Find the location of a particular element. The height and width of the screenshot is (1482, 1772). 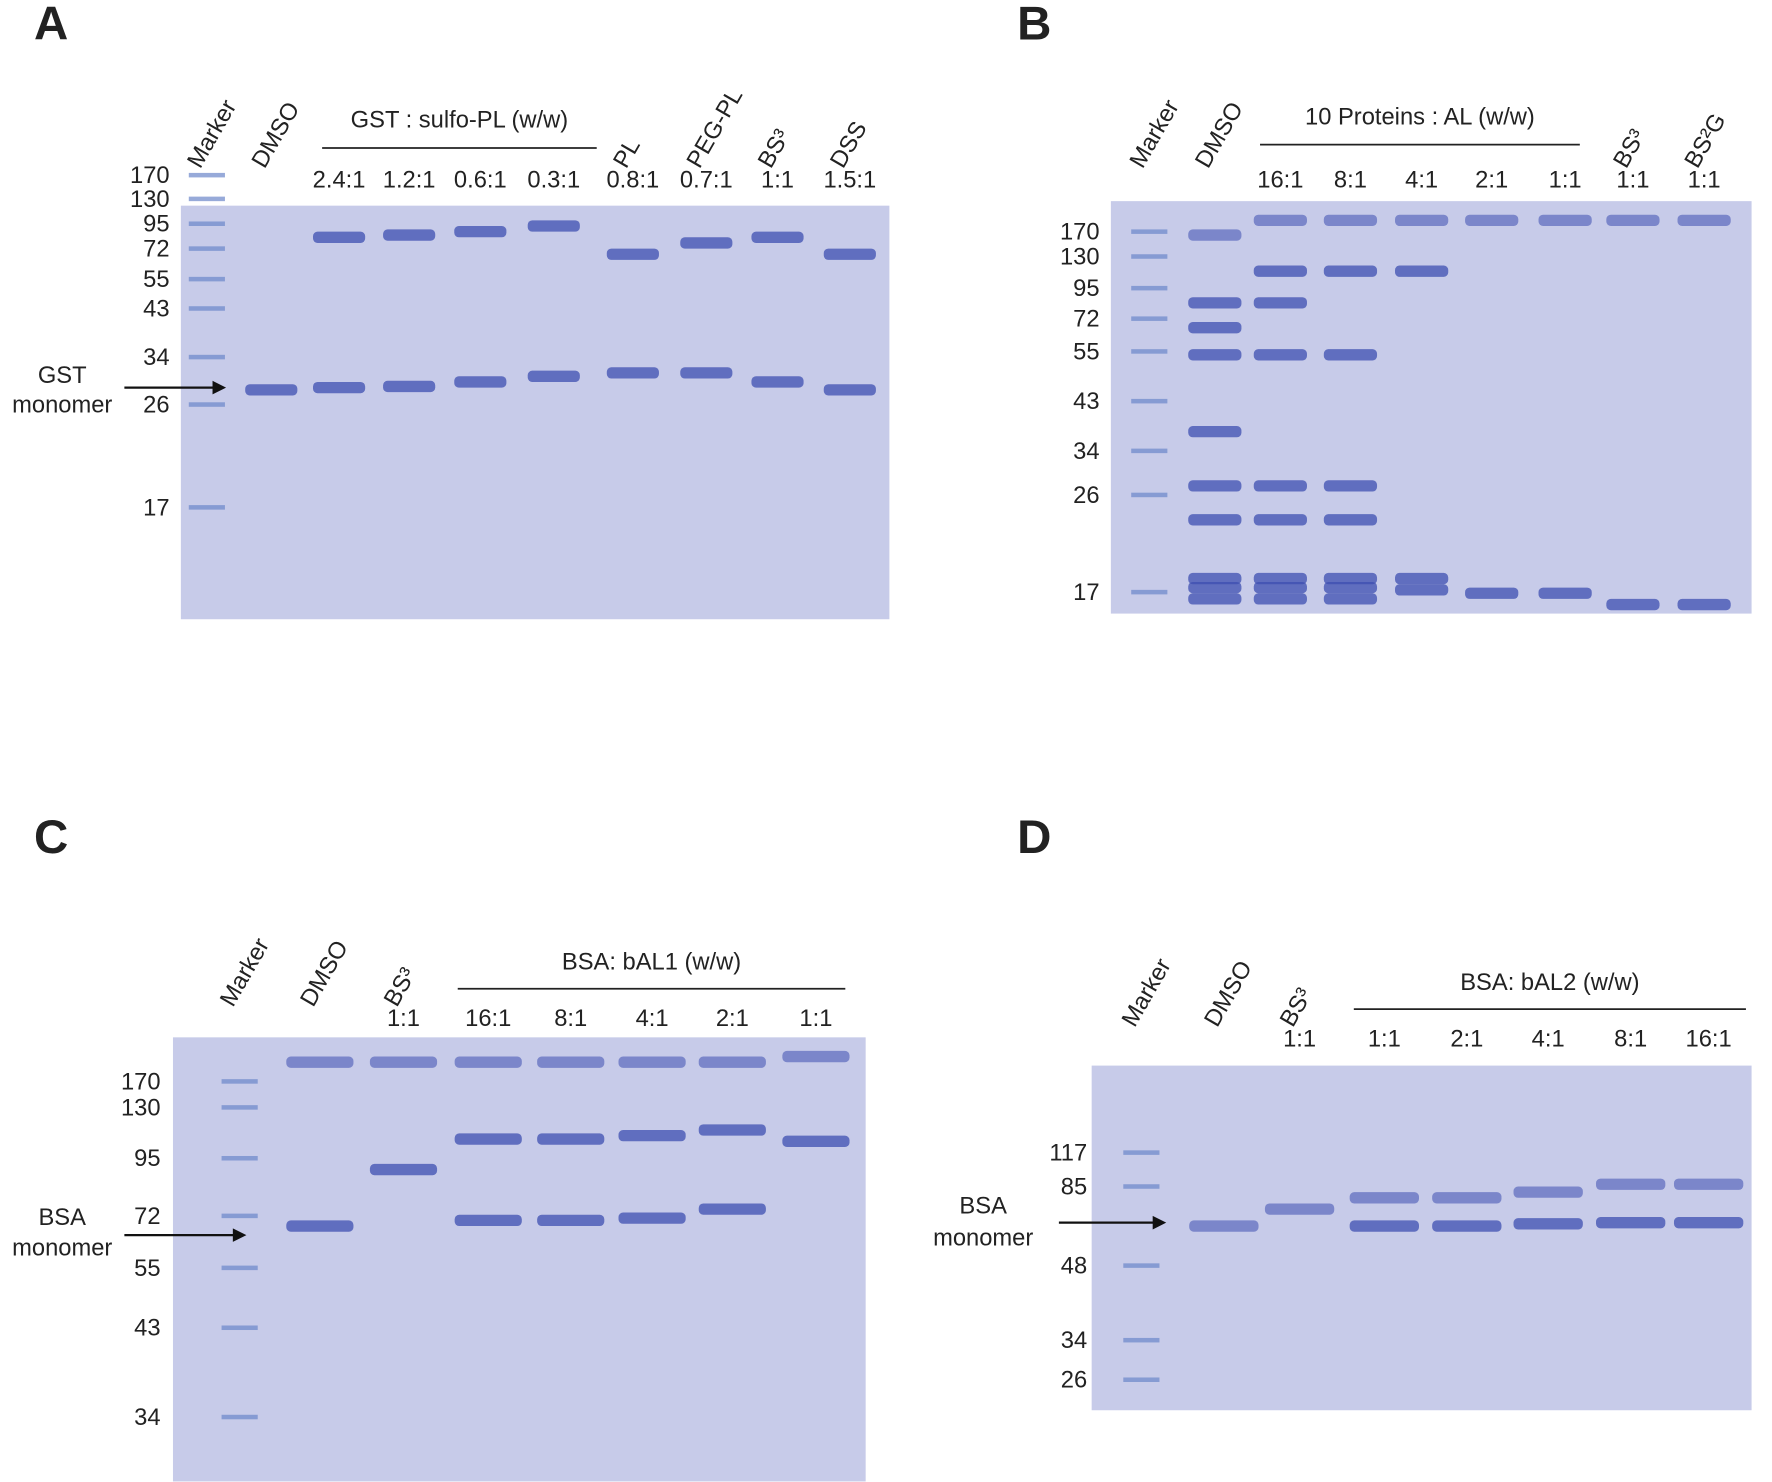

lane-label: PEG-PL is located at coordinates (715, 128).